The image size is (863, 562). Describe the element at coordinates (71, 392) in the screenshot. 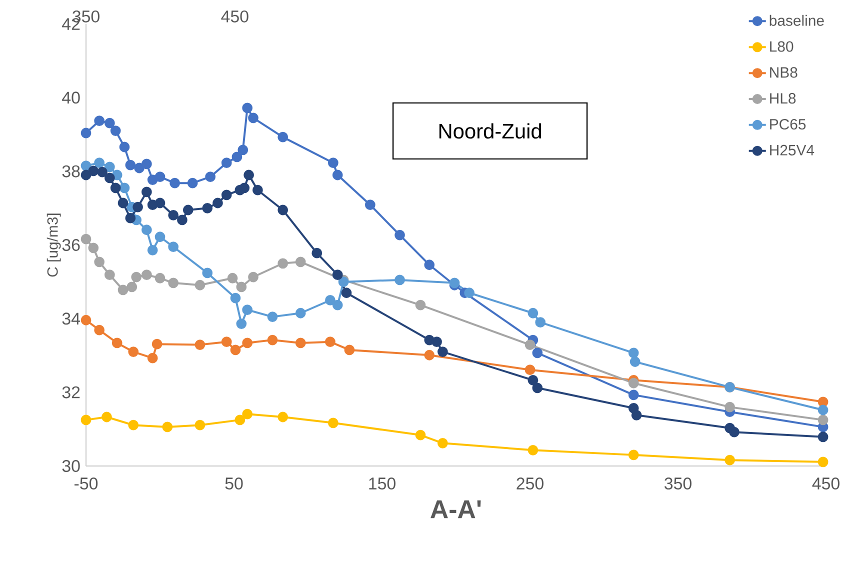

I see `y-tick-label: 32` at that location.